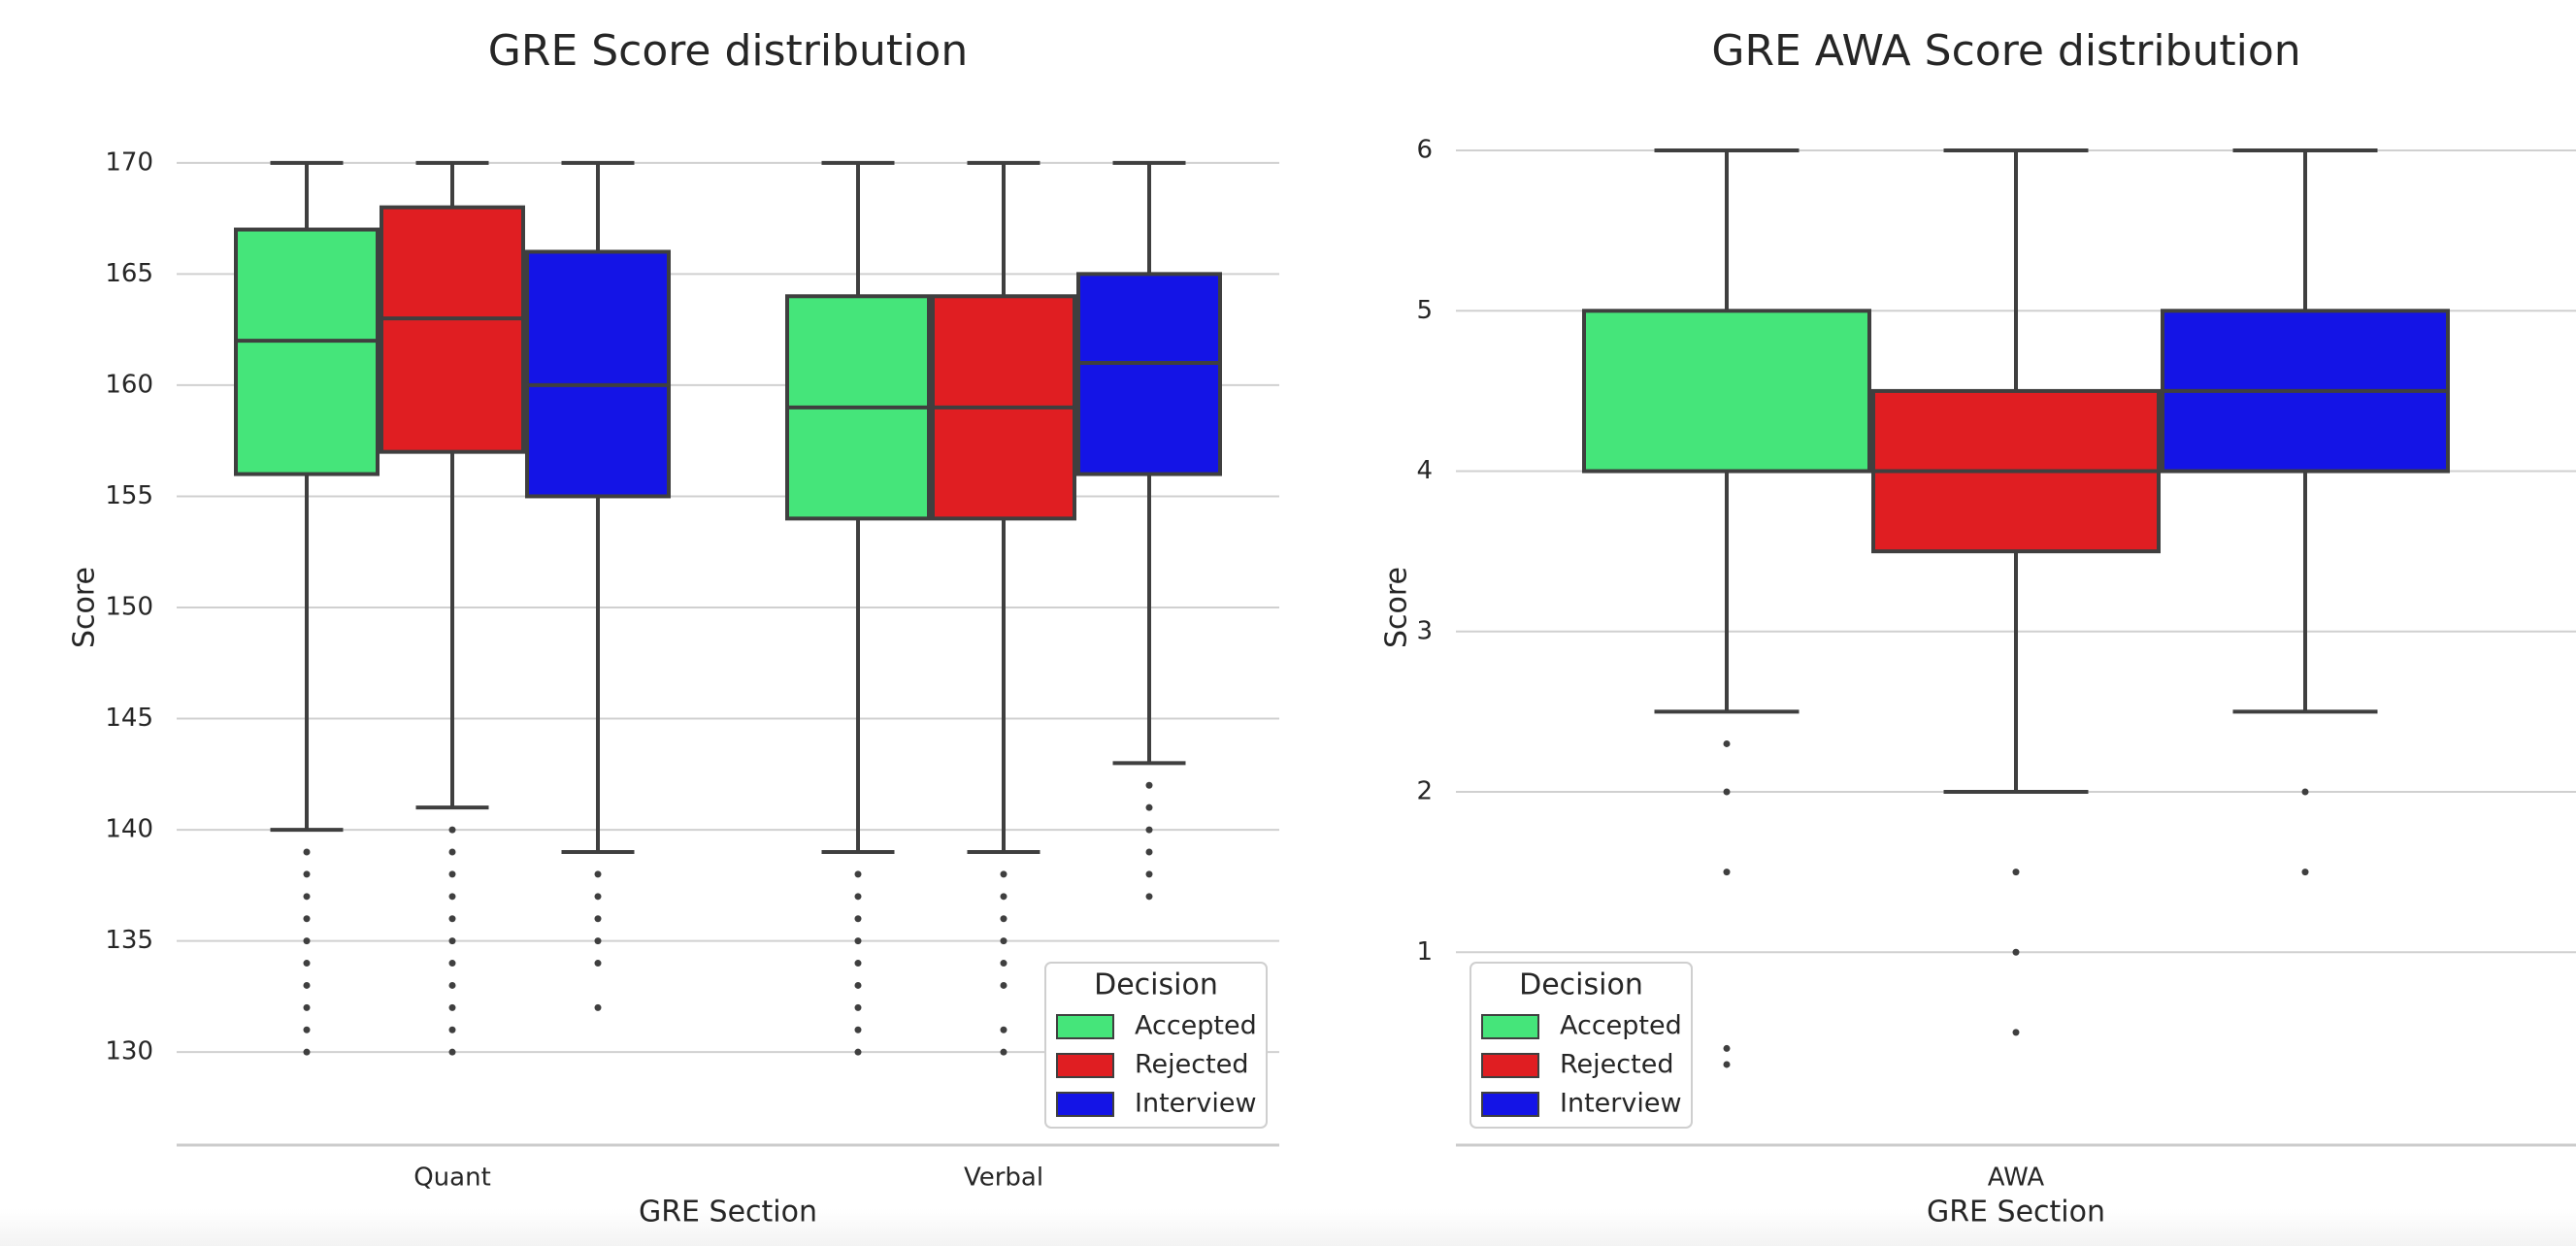  What do you see at coordinates (1085, 1105) in the screenshot?
I see `legend-swatch-interview` at bounding box center [1085, 1105].